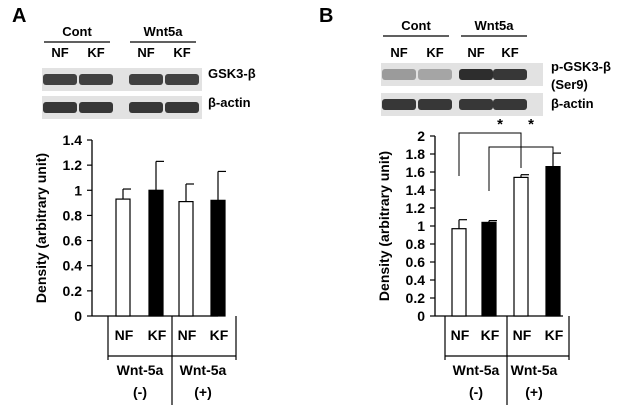 This screenshot has height=405, width=618. What do you see at coordinates (569, 84) in the screenshot?
I see `blot-band-label: (Ser9)` at bounding box center [569, 84].